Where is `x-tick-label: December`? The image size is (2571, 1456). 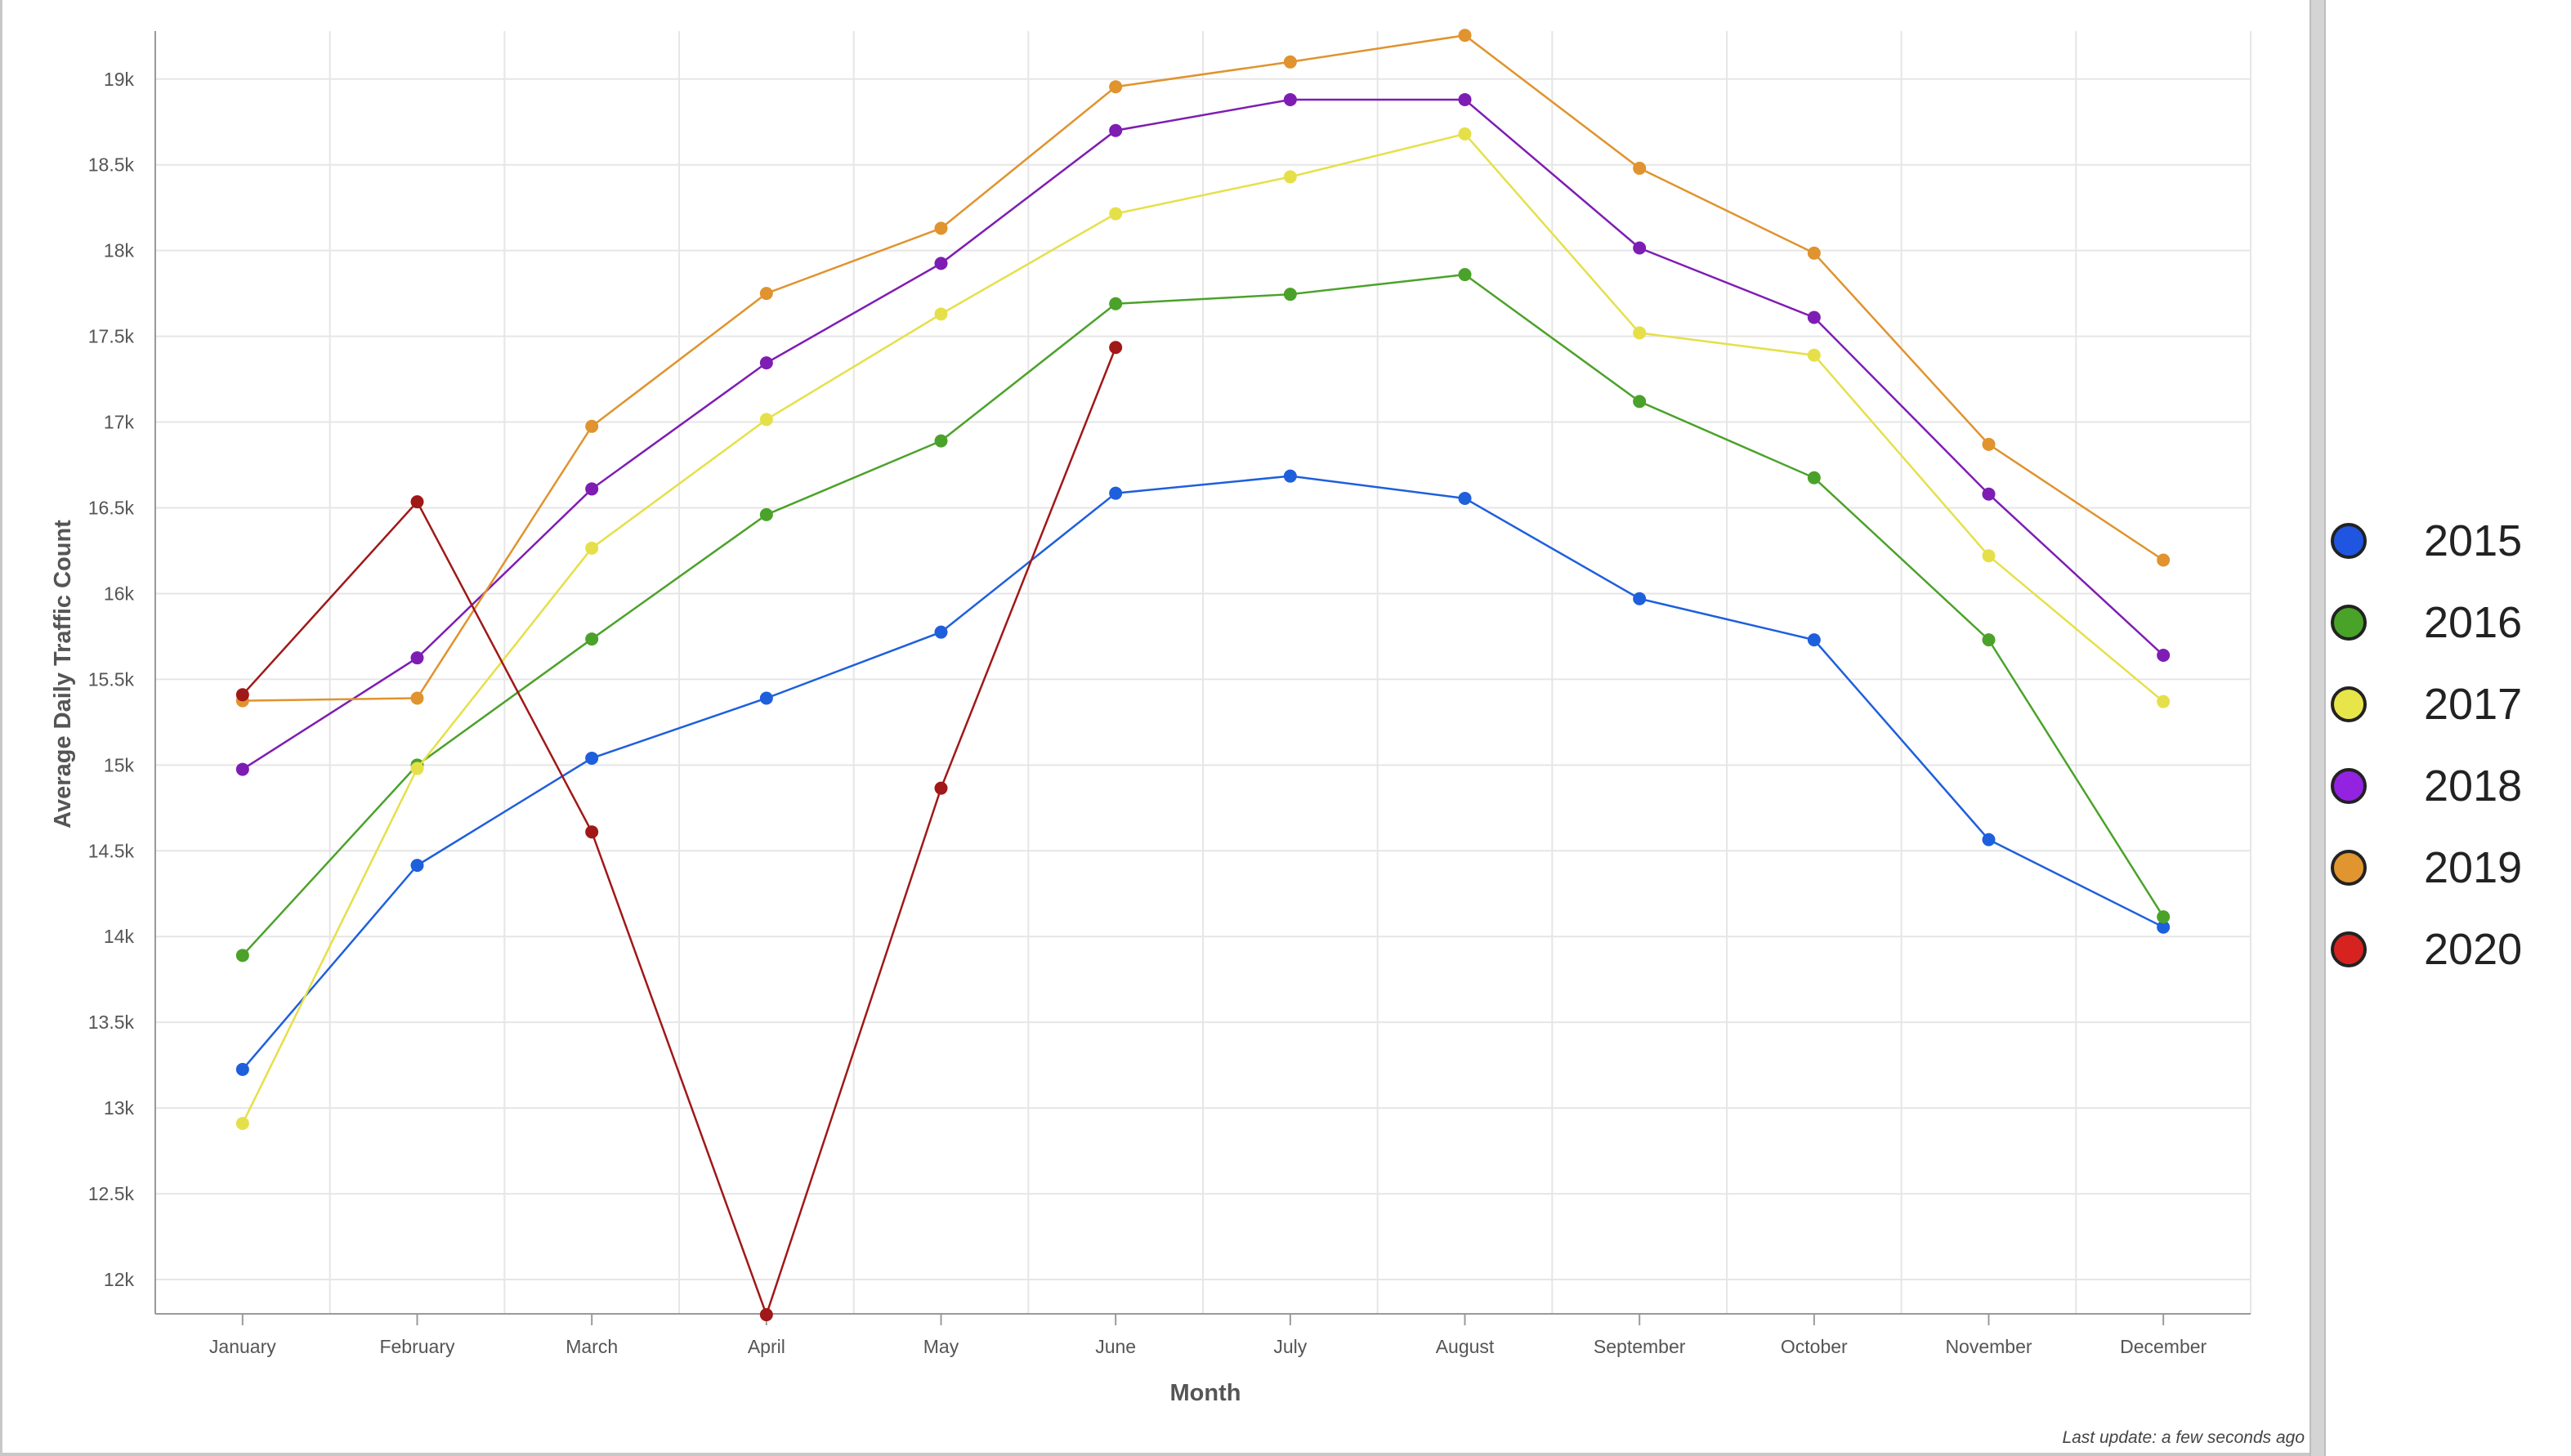
x-tick-label: December is located at coordinates (2163, 1346).